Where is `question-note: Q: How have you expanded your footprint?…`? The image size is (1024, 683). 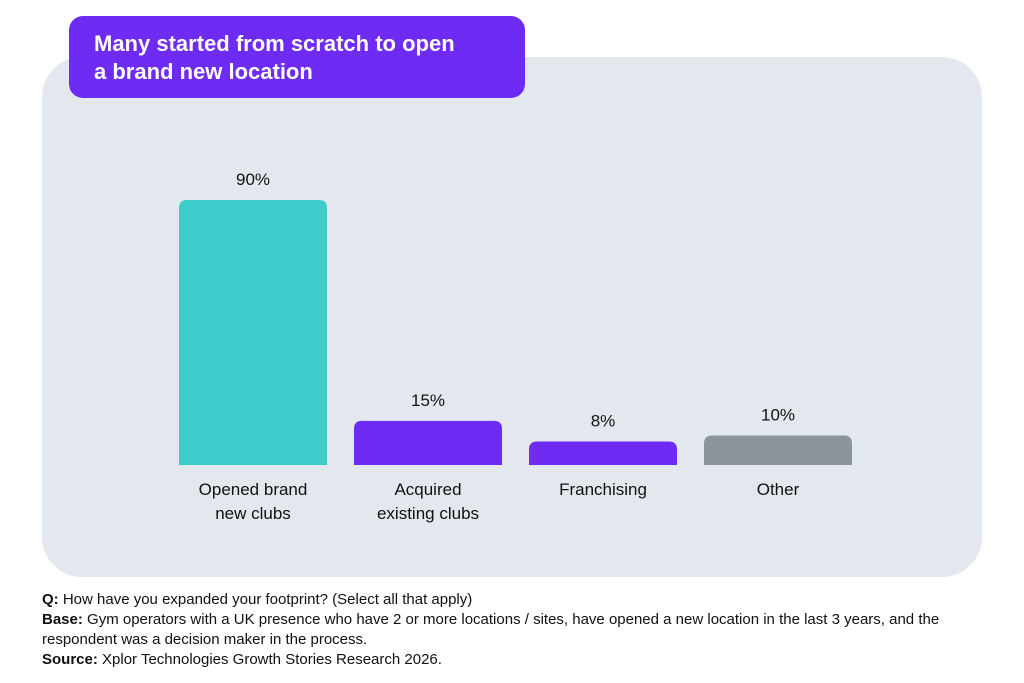
question-note: Q: How have you expanded your footprint?… is located at coordinates (522, 600).